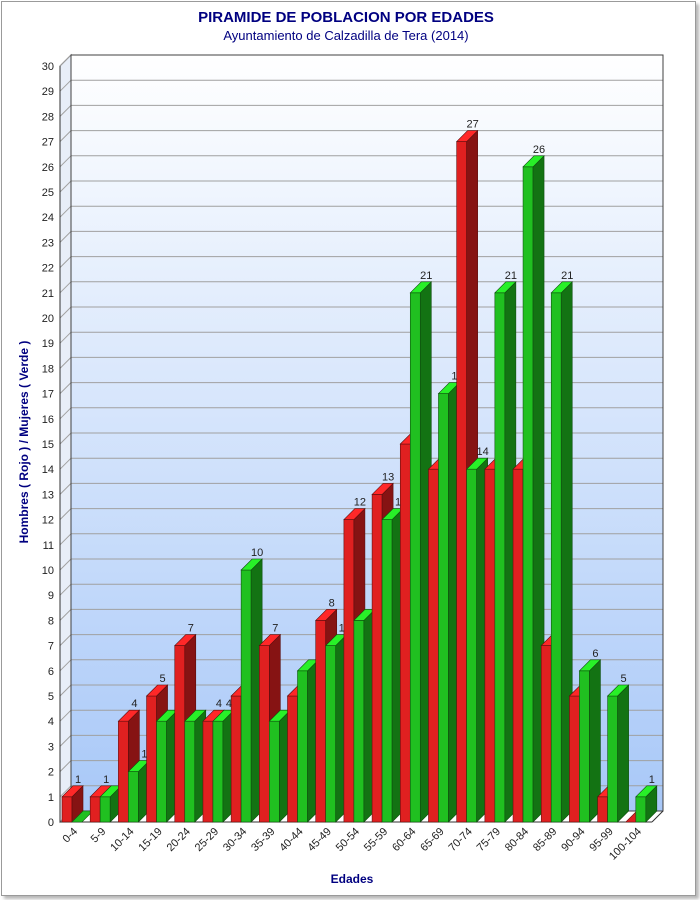 The height and width of the screenshot is (900, 700). What do you see at coordinates (51, 621) in the screenshot?
I see `y-tick-label: 8` at bounding box center [51, 621].